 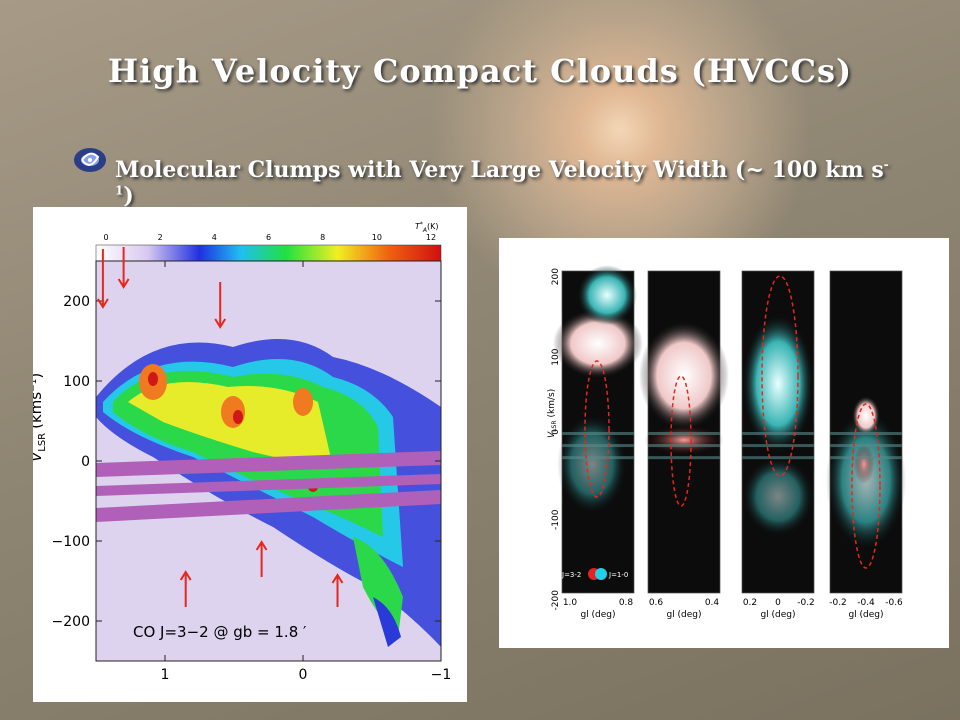 What do you see at coordinates (556, 276) in the screenshot?
I see `right-y-tick-label: 200` at bounding box center [556, 276].